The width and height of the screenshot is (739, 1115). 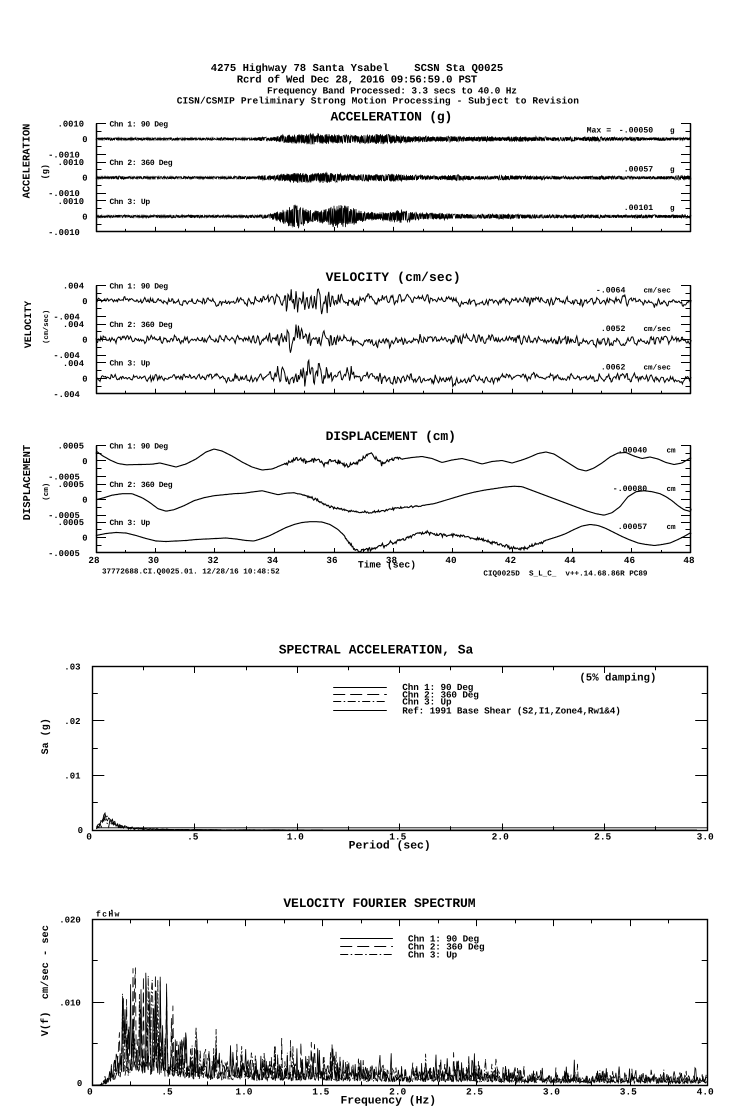 I want to click on svg-text: .010, so click(x=70, y=1003).